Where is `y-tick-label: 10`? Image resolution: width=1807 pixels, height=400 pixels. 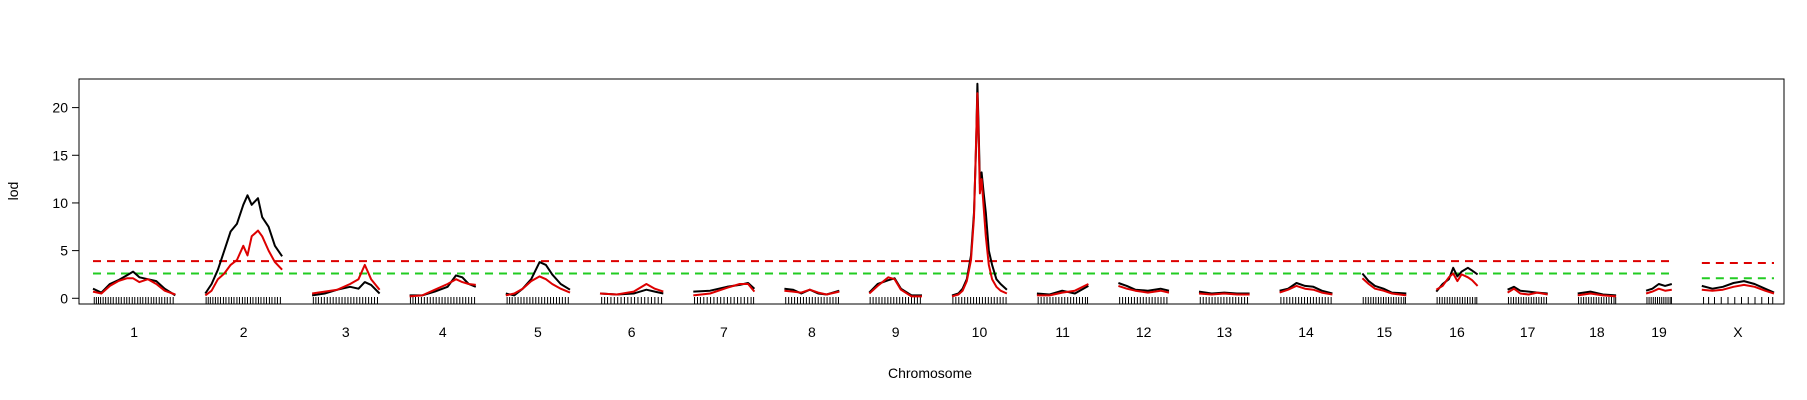
y-tick-label: 10 is located at coordinates (60, 203).